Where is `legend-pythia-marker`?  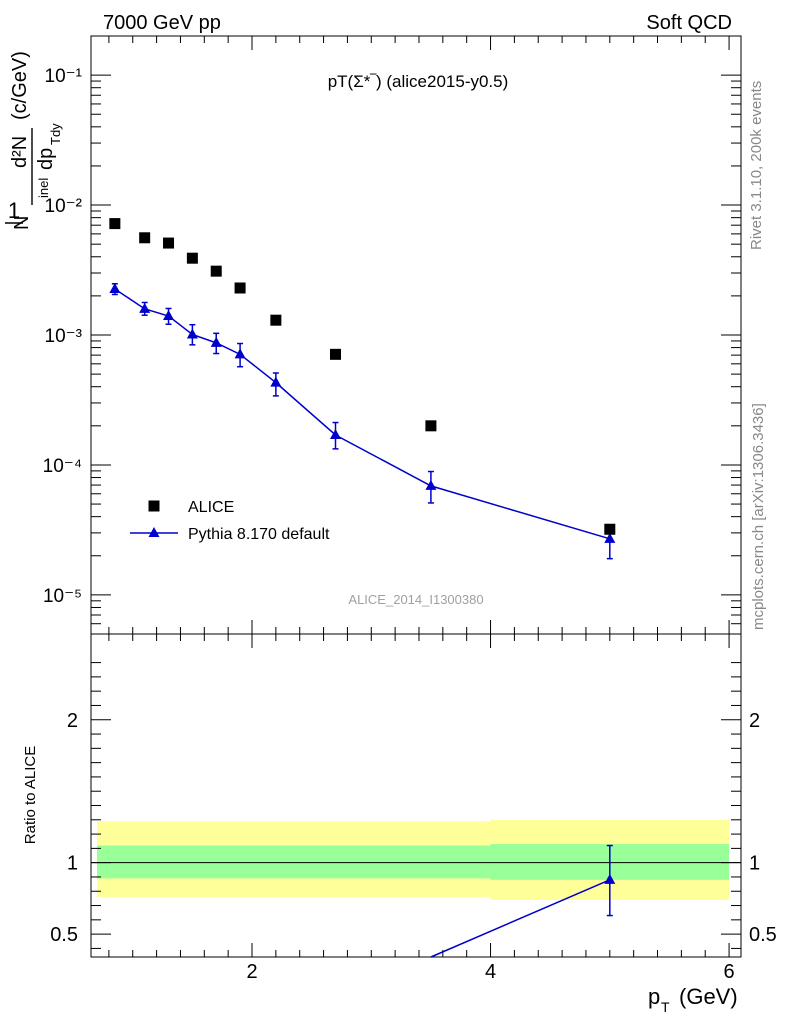
legend-pythia-marker is located at coordinates (154, 532).